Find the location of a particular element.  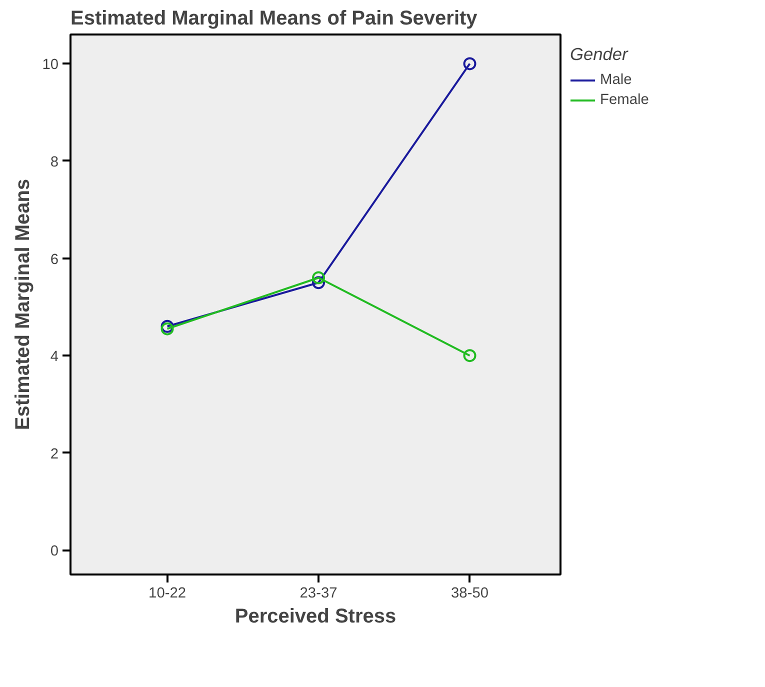

y-tick-label: 6 is located at coordinates (54, 260).